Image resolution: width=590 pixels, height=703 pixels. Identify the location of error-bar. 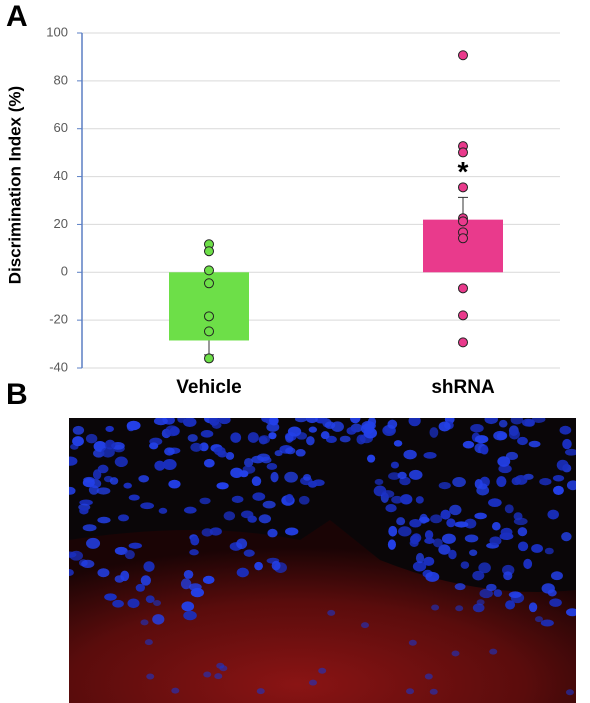
(209, 348).